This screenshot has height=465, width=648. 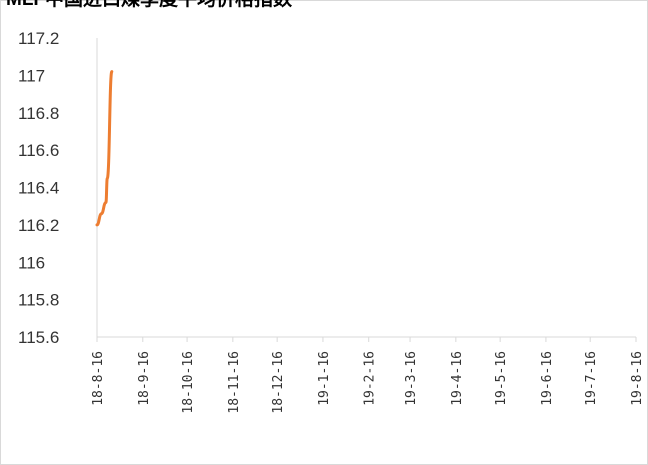 I want to click on series-layer, so click(x=104, y=148).